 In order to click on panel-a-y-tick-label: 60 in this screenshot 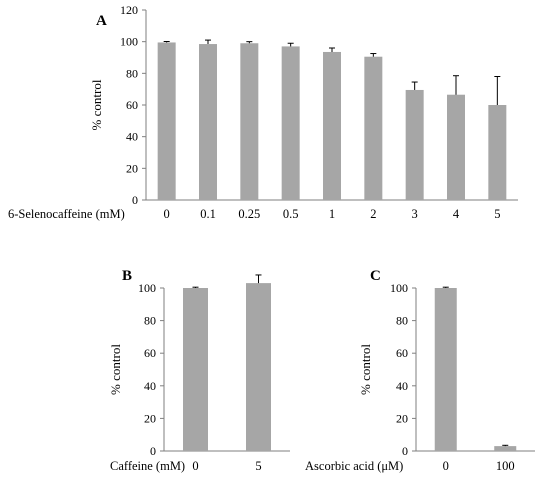, I will do `click(132, 105)`.